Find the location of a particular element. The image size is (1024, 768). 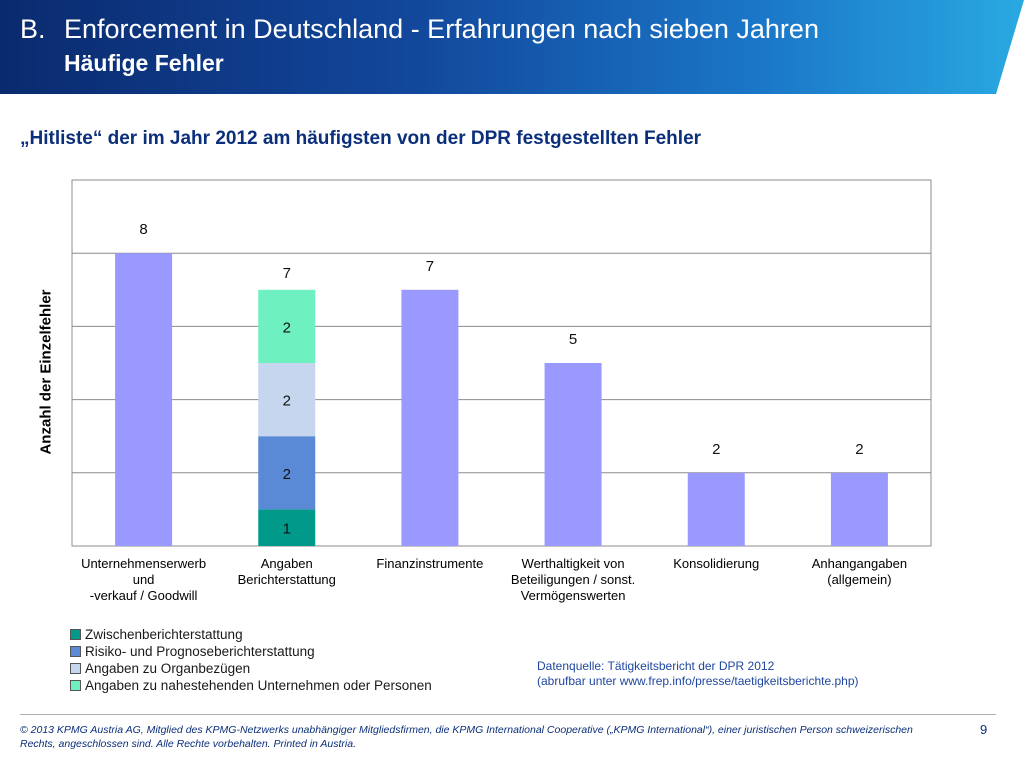

category-label-line: Unternehmenserwerb is located at coordinates (144, 563).